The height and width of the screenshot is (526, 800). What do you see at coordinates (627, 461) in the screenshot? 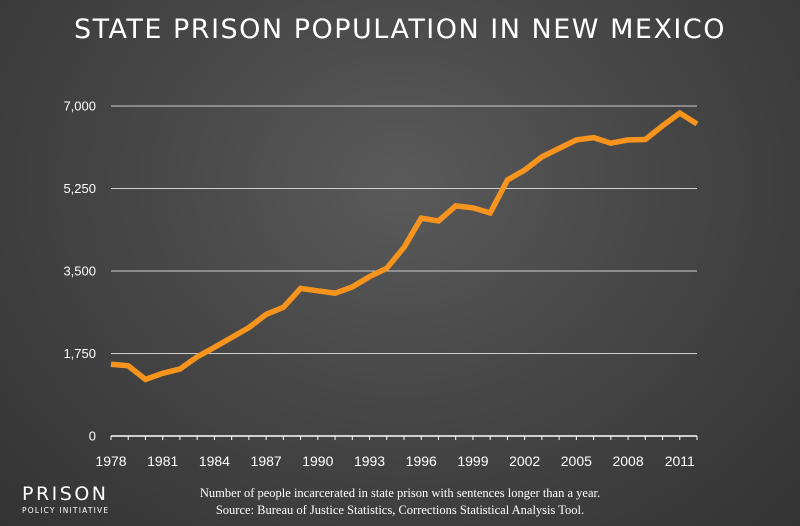
I see `x-tick-label: 2008` at bounding box center [627, 461].